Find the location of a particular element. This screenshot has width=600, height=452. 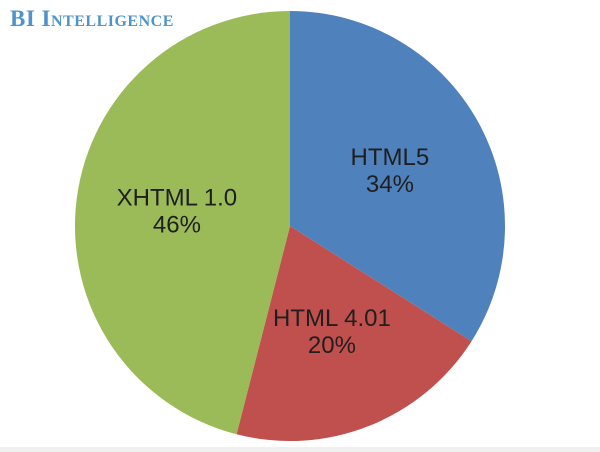

pie-label-html5: HTML5 34% is located at coordinates (390, 171).